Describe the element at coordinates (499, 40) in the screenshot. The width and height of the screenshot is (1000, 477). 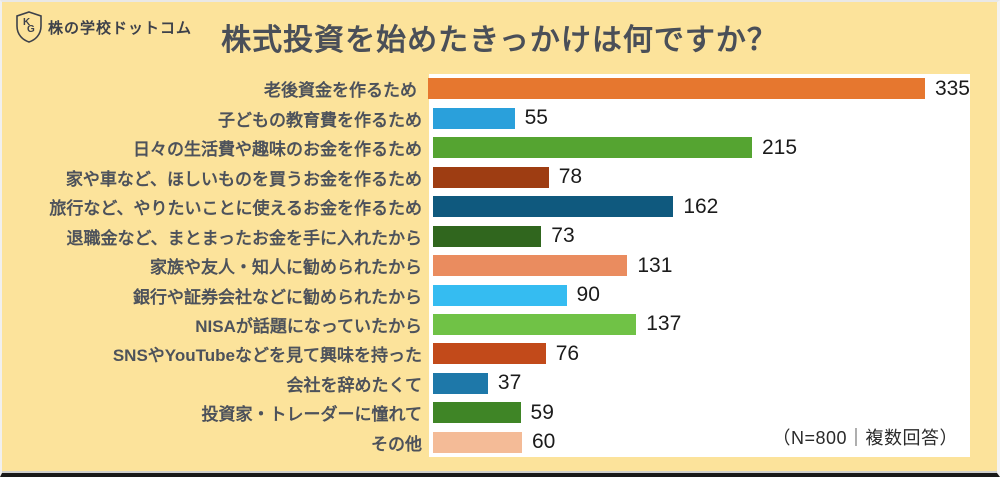
I see `chart-title: 株式投資を始めたきっかけは何ですか？` at that location.